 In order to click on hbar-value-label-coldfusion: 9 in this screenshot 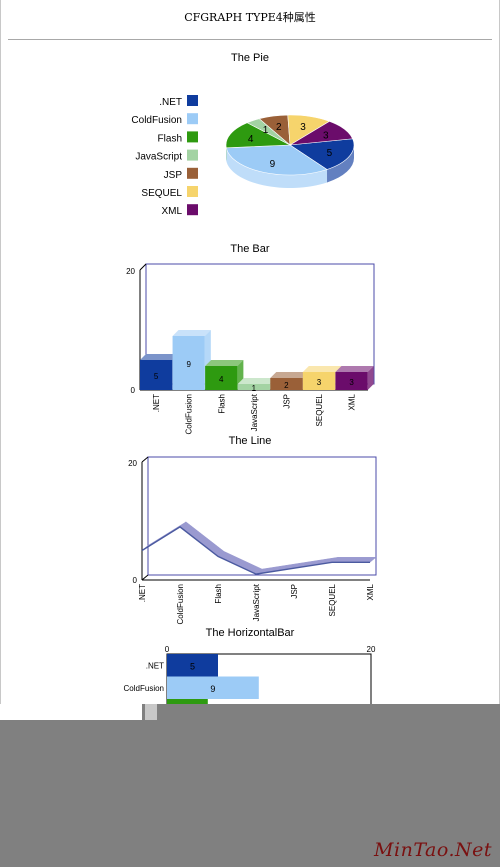, I will do `click(212, 689)`.